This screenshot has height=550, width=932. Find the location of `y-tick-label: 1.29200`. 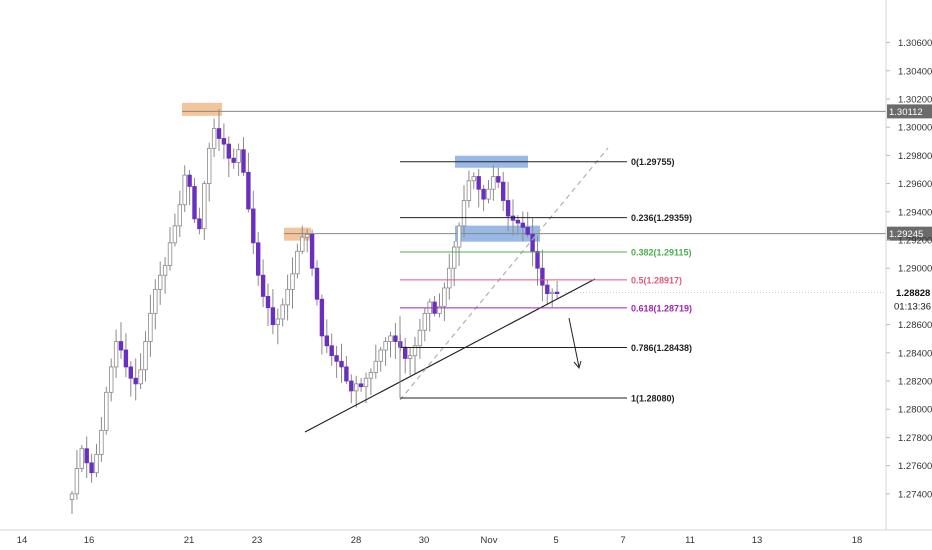

y-tick-label: 1.29200 is located at coordinates (915, 241).